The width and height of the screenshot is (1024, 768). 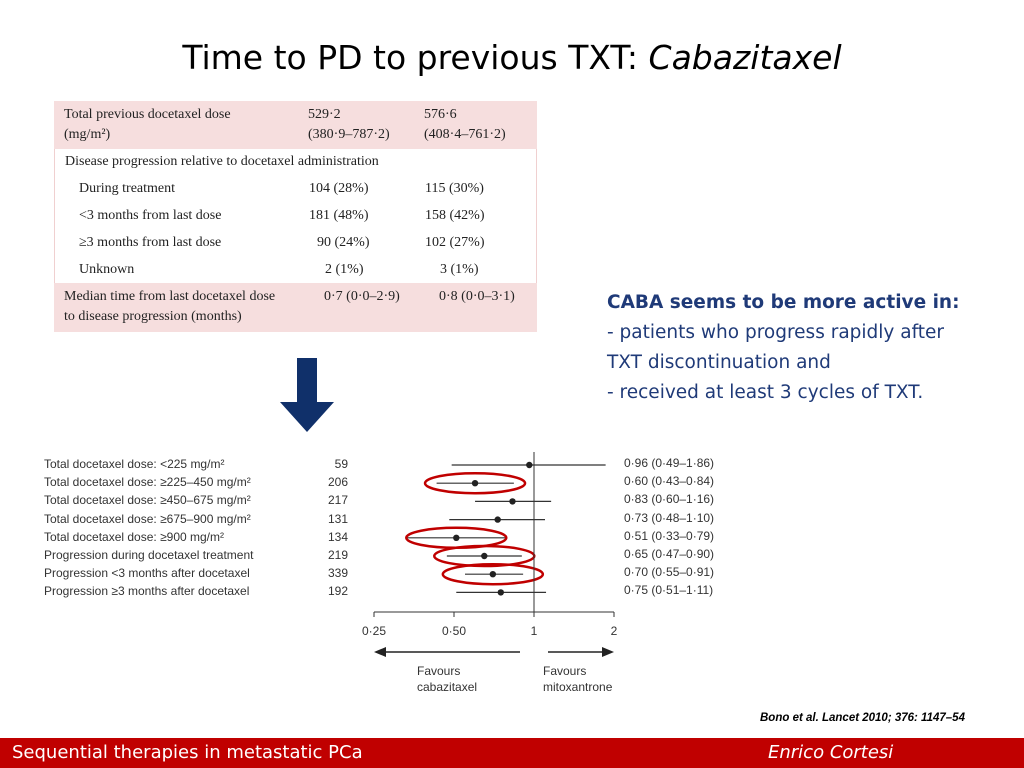 What do you see at coordinates (669, 590) in the screenshot?
I see `forest-row-ci: 0·75 (0·51–1·11)` at bounding box center [669, 590].